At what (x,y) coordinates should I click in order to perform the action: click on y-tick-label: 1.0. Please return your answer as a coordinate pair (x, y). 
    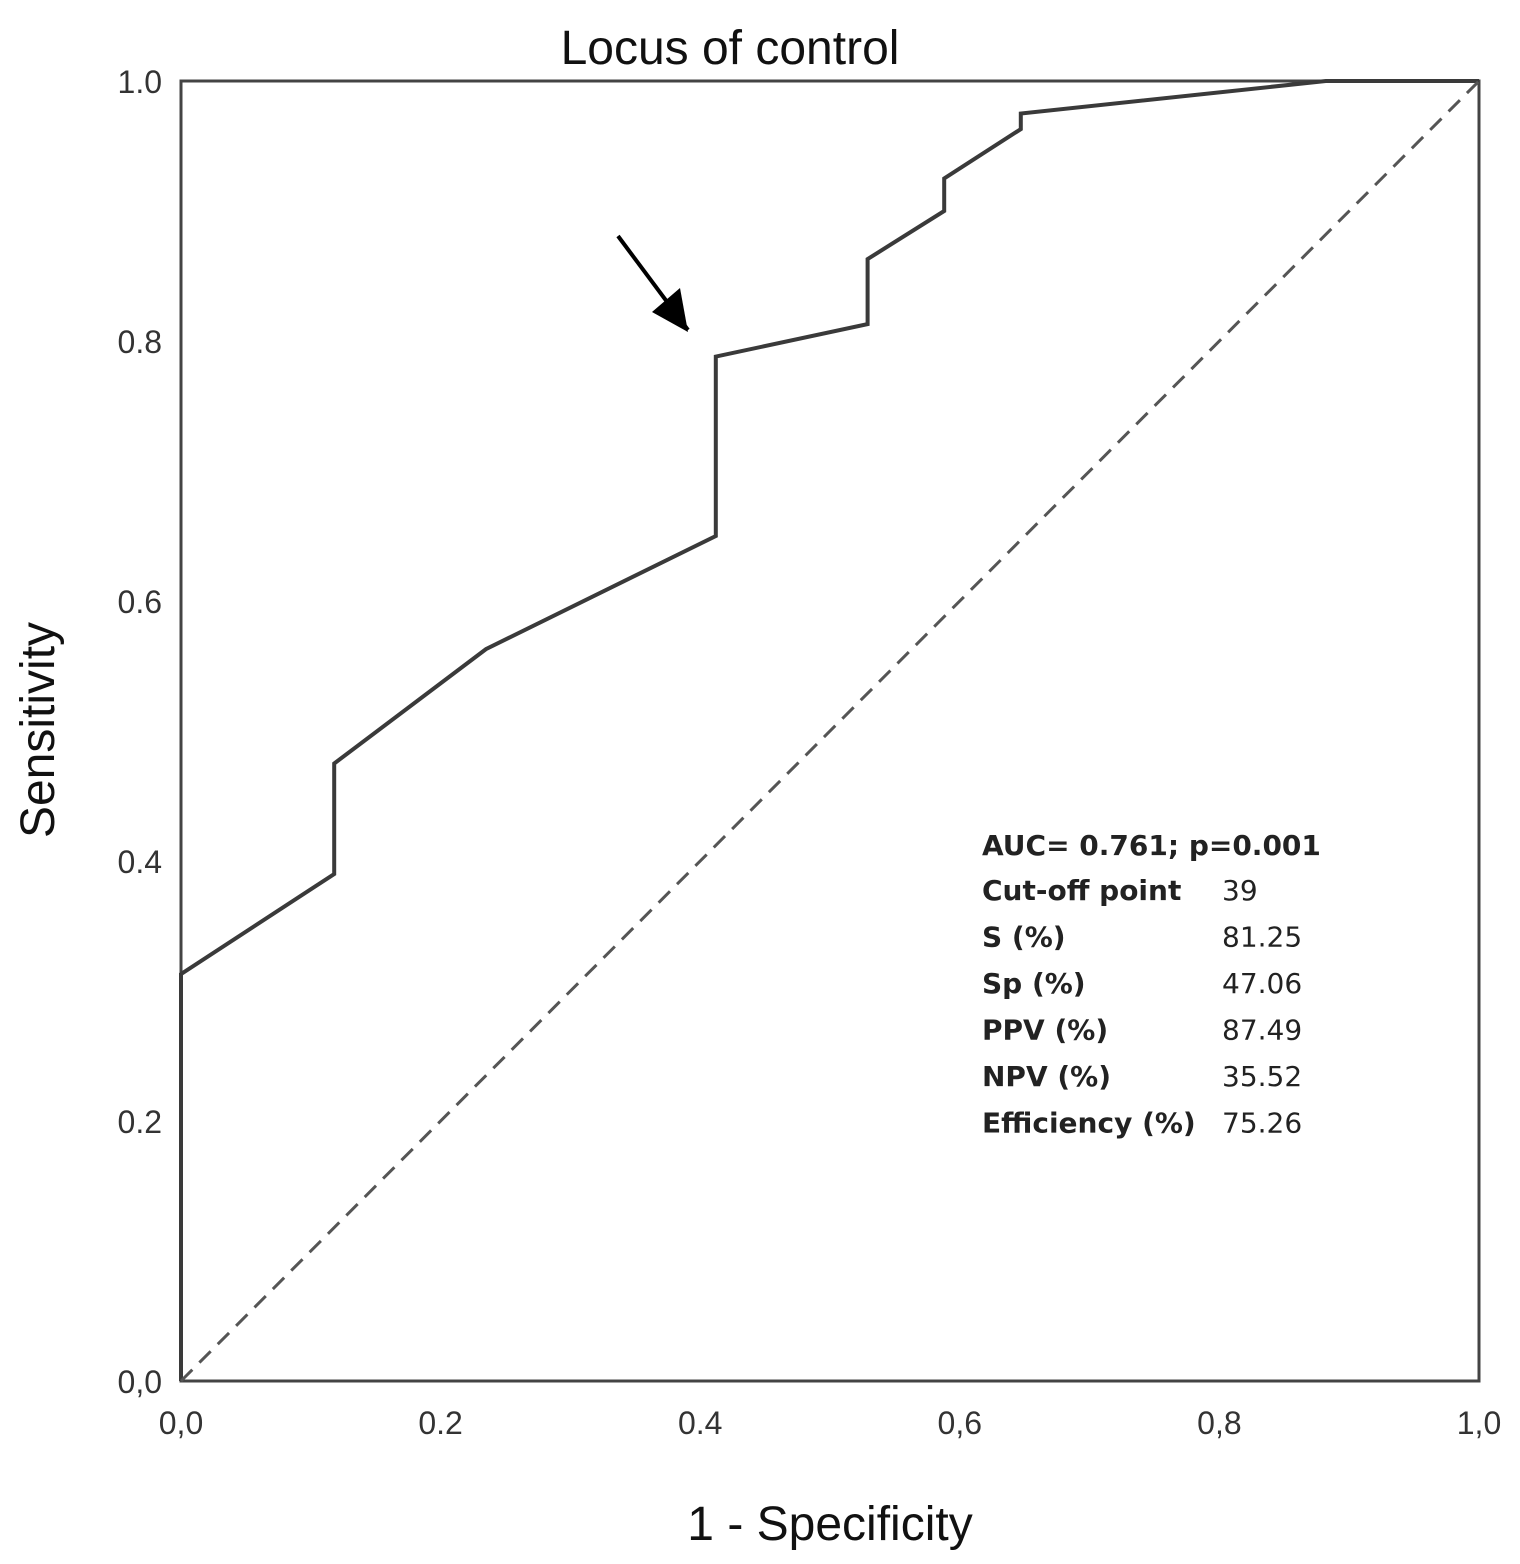
    Looking at the image, I should click on (140, 82).